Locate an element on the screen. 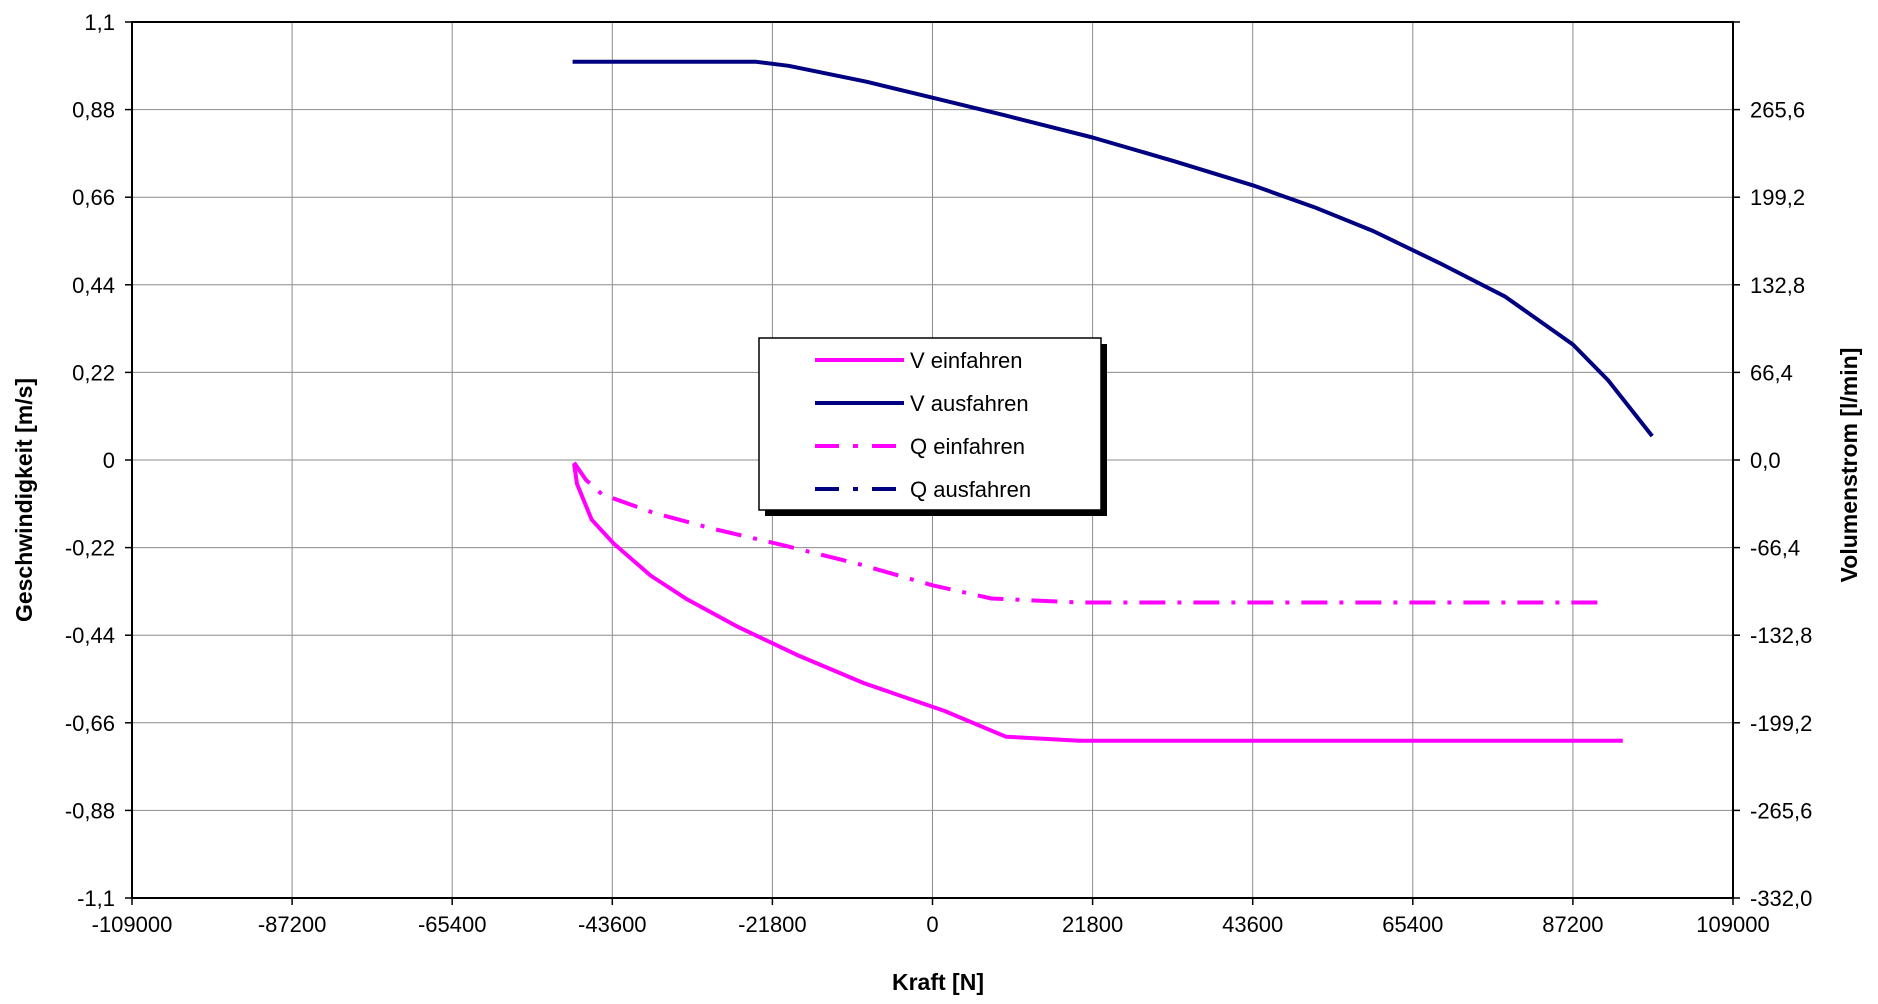  y2-tick-label: 199,2 is located at coordinates (1777, 197).